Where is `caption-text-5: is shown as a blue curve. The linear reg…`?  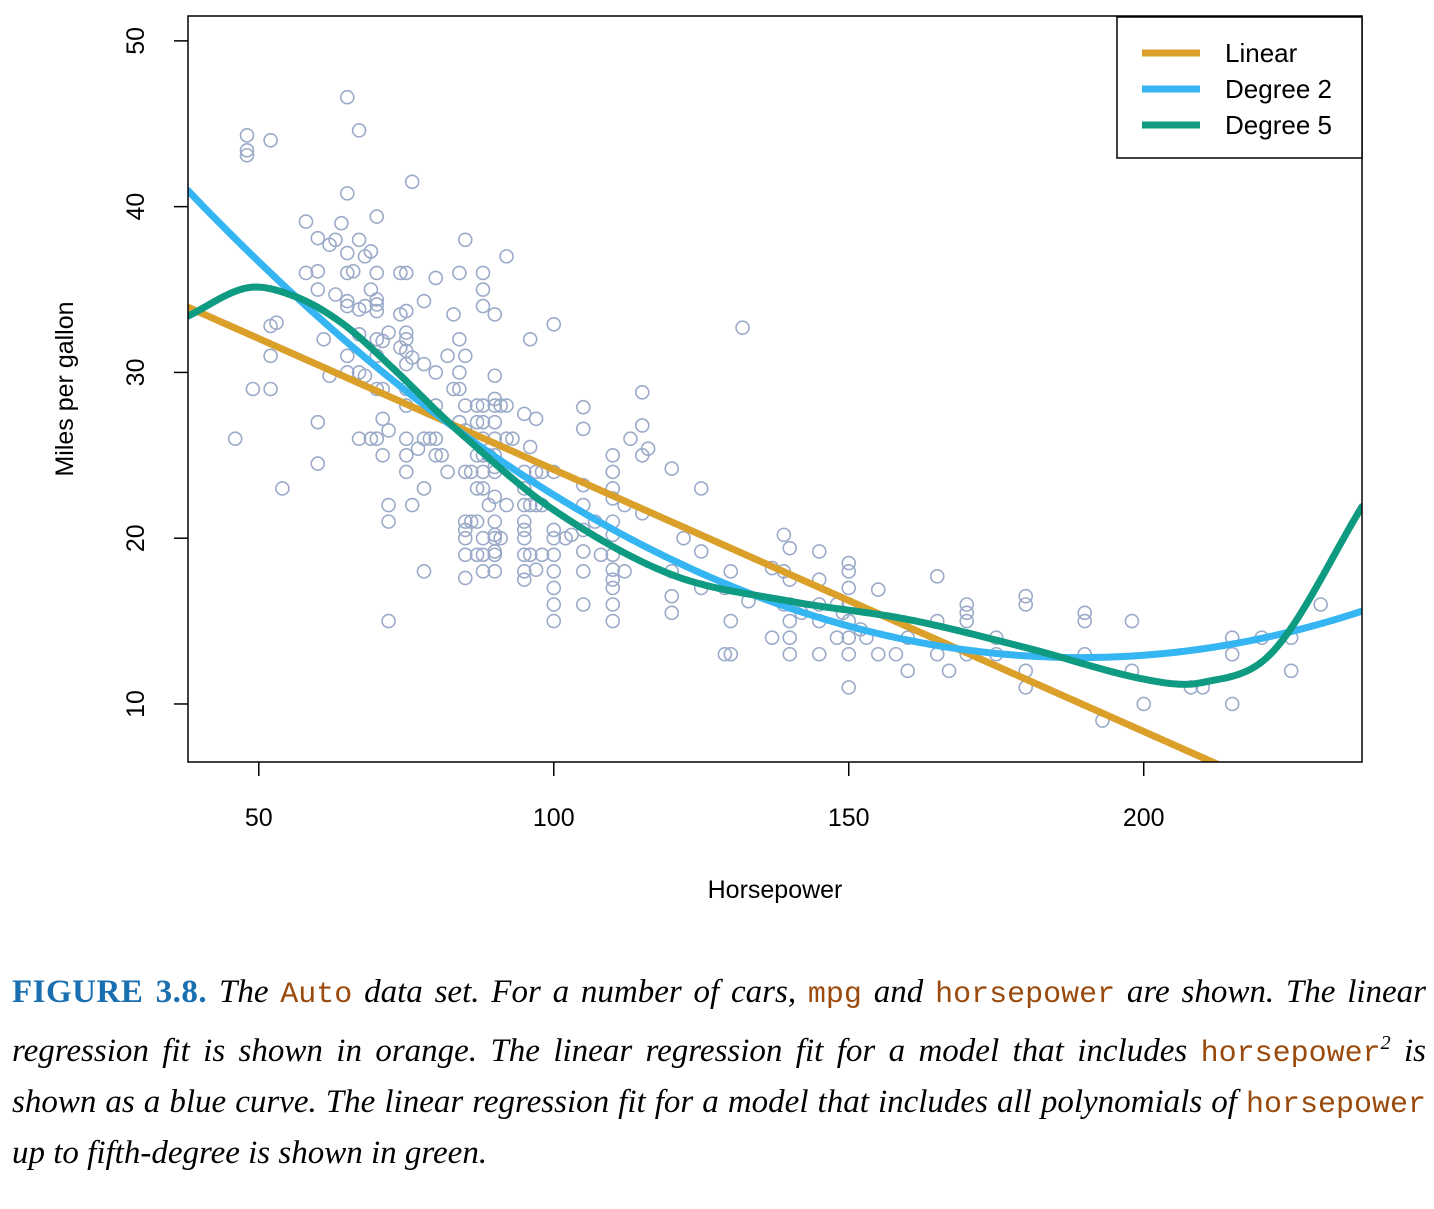 caption-text-5: is shown as a blue curve. The linear reg… is located at coordinates (719, 1076).